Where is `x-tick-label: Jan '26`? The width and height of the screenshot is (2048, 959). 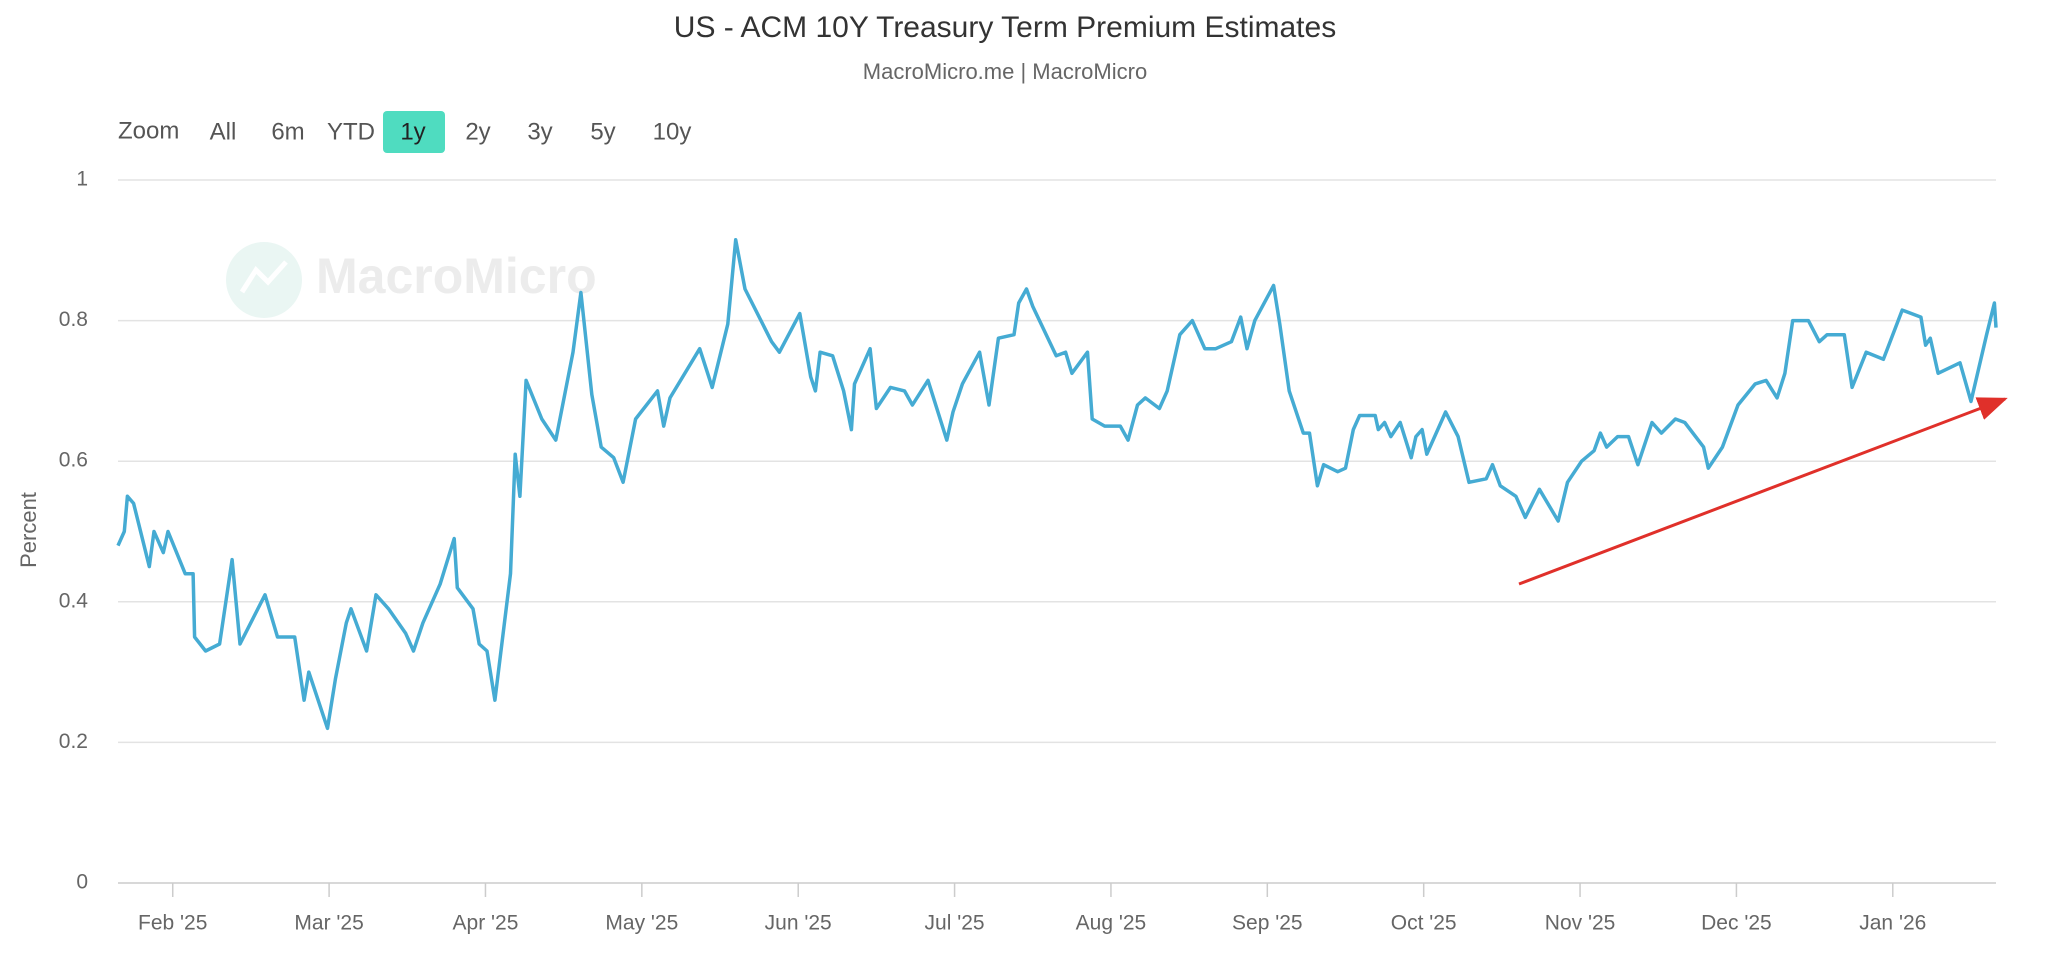
x-tick-label: Jan '26 is located at coordinates (1892, 923).